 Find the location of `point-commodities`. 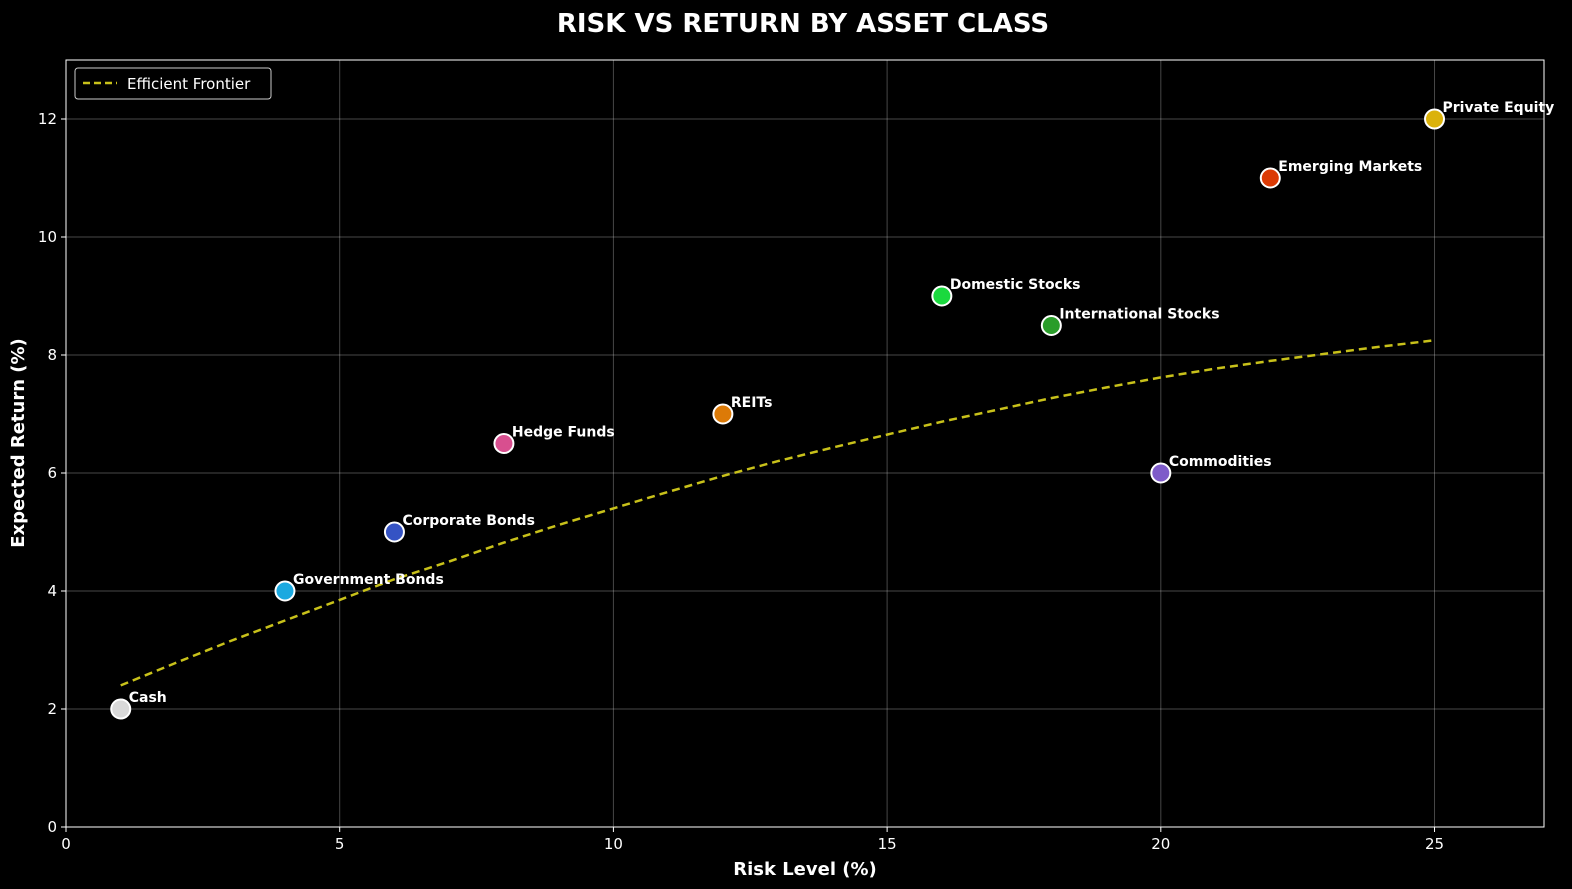

point-commodities is located at coordinates (1161, 473).